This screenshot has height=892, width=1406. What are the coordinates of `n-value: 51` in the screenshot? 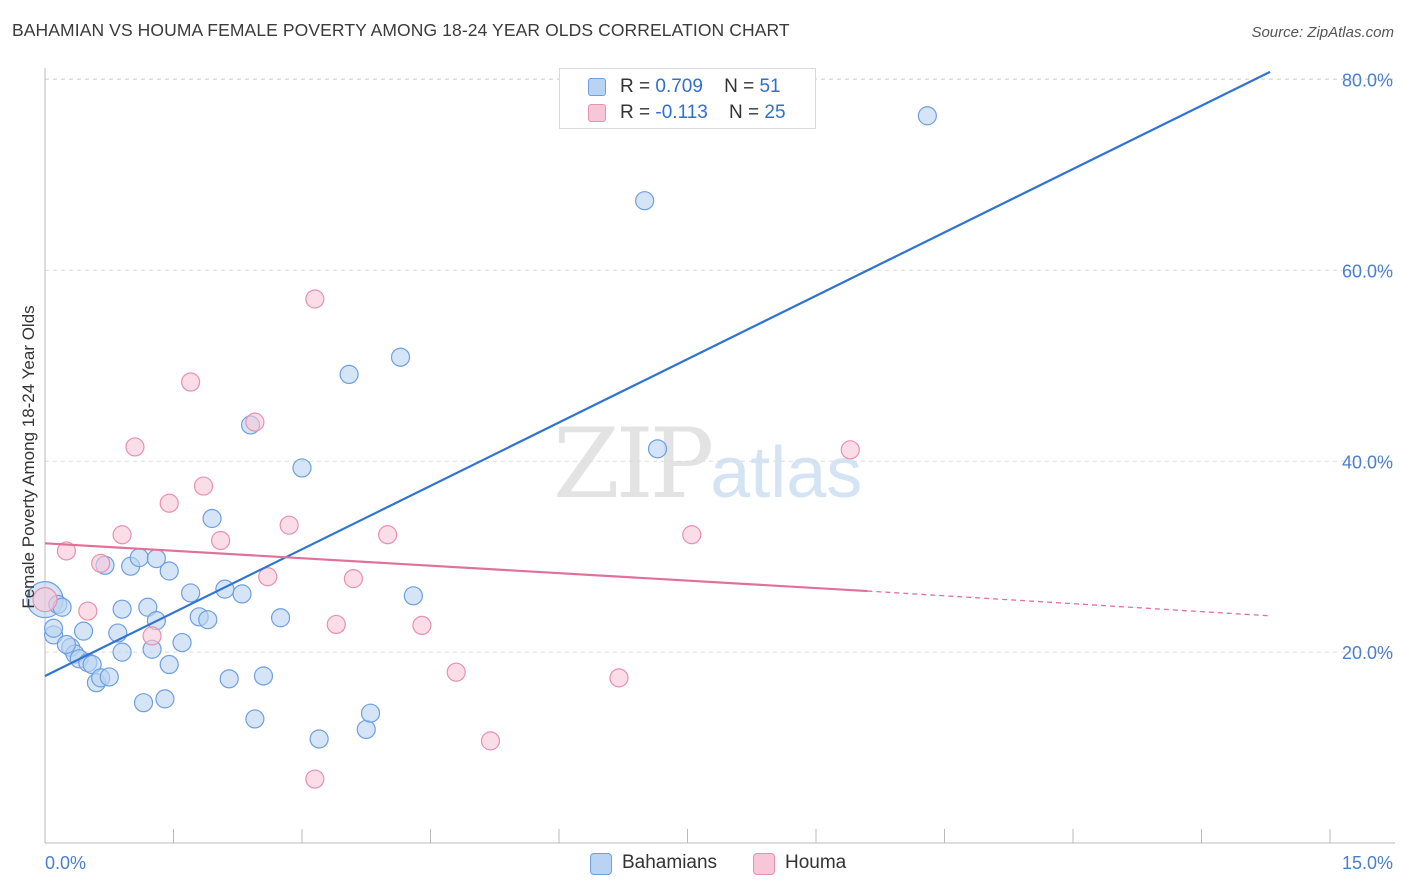 It's located at (770, 86).